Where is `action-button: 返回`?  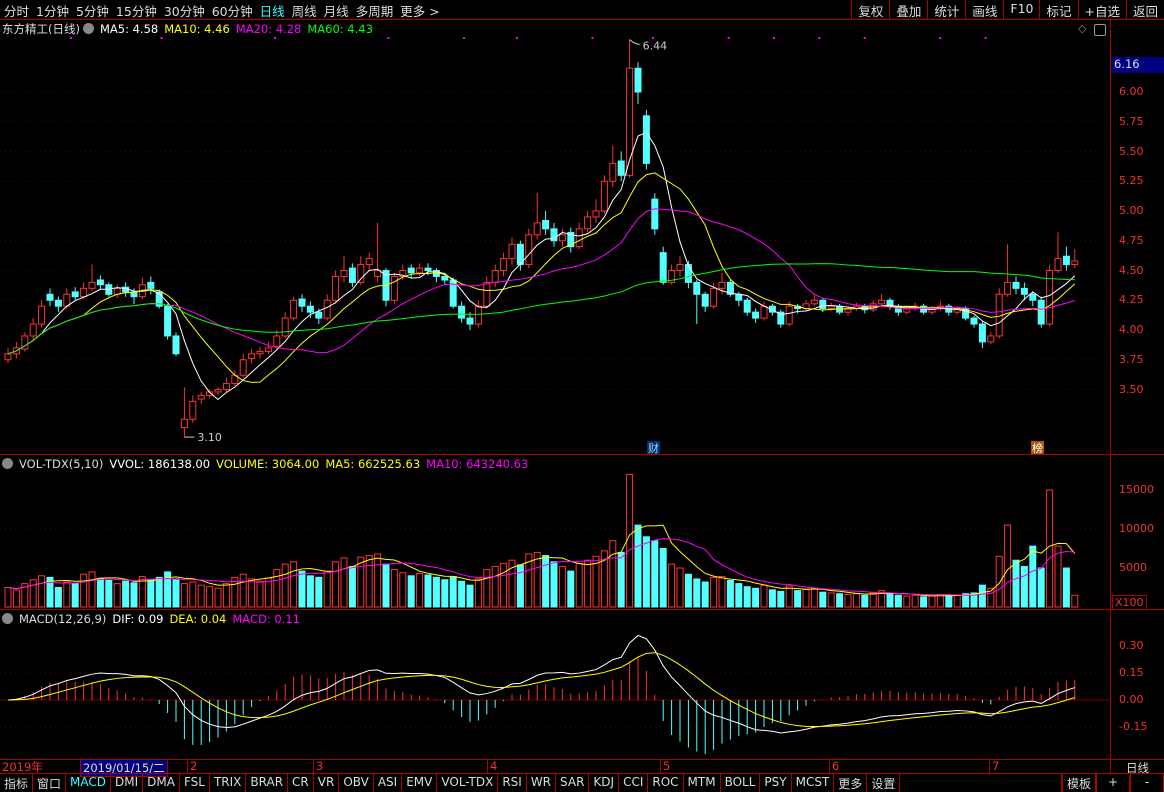 action-button: 返回 is located at coordinates (1144, 10).